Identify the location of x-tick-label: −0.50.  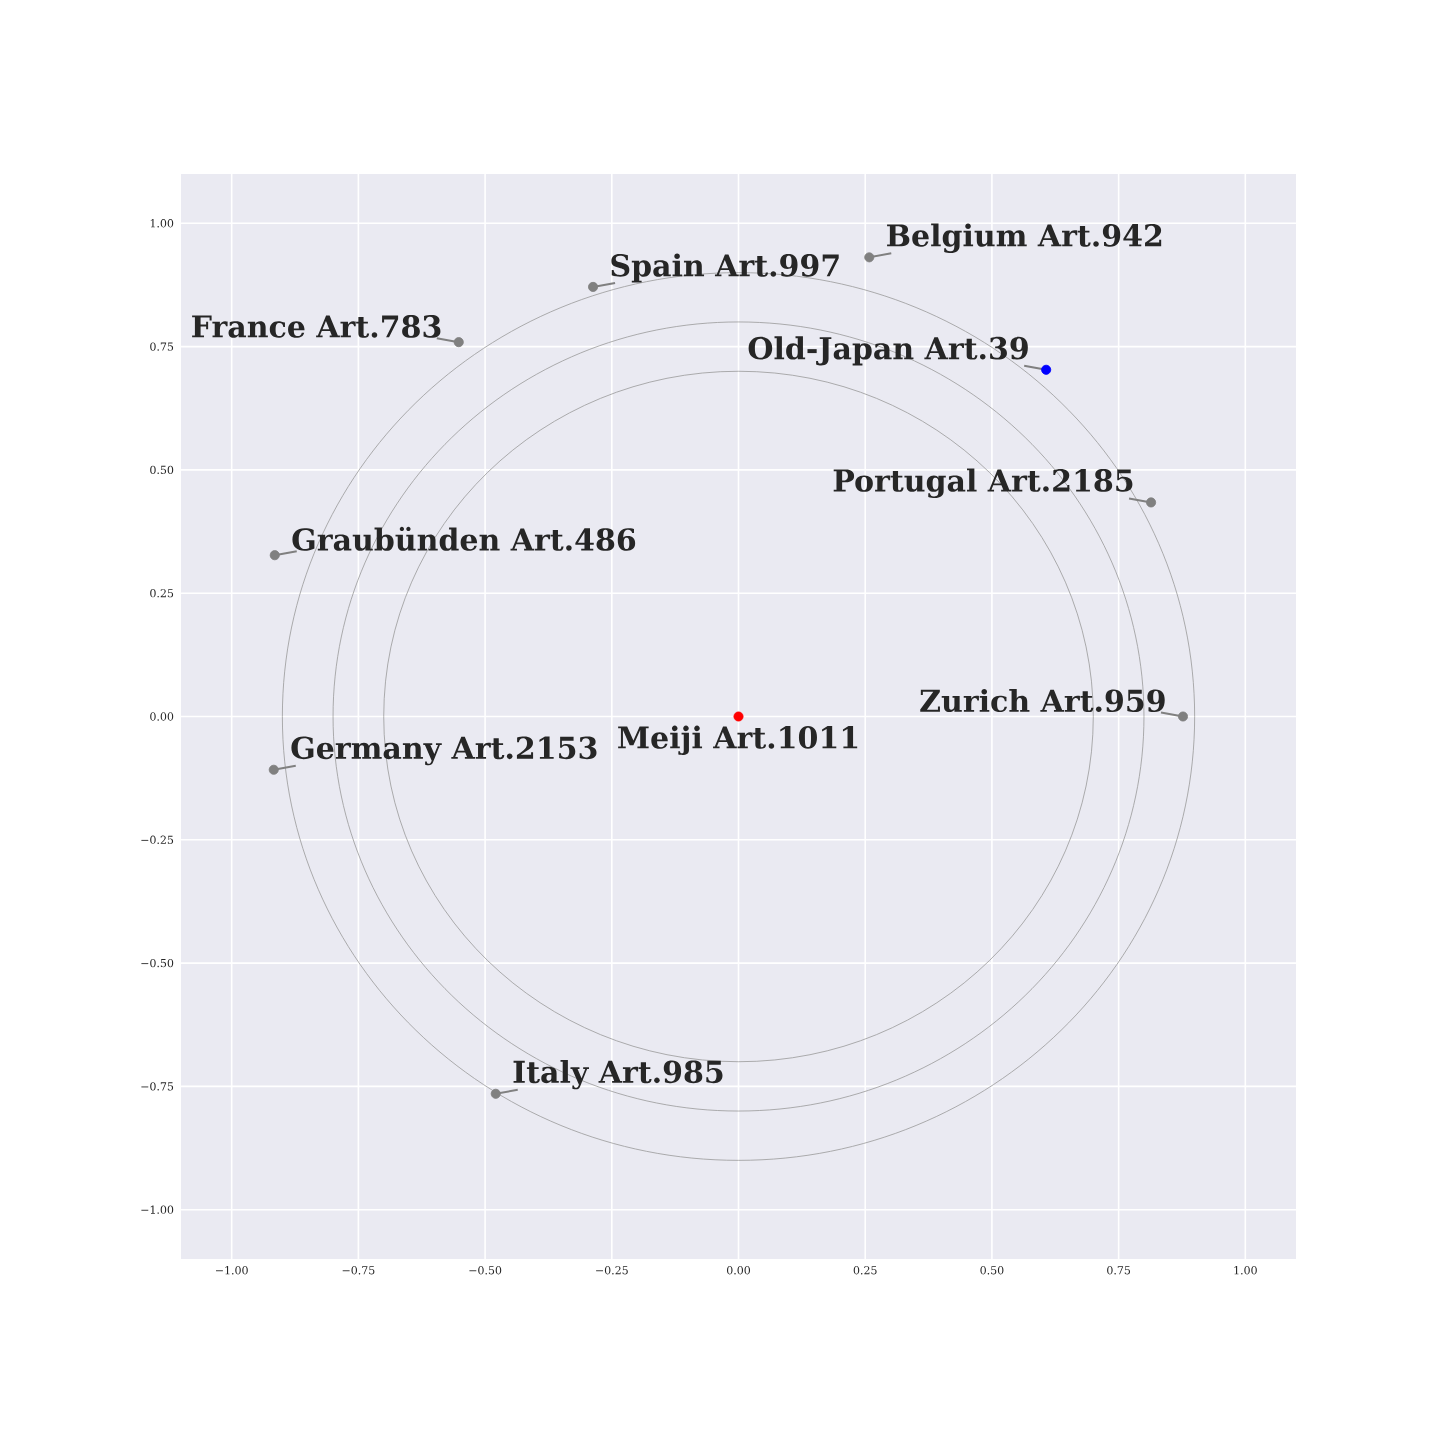
(485, 1270).